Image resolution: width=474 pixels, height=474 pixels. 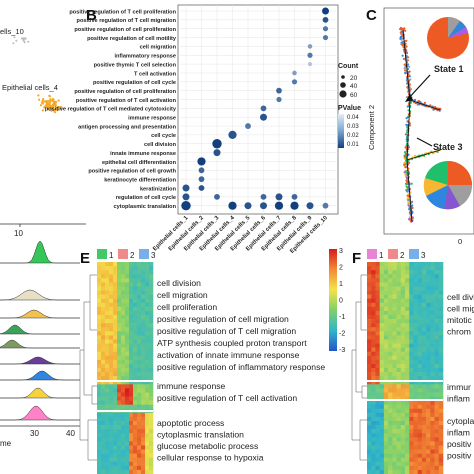 I want to click on dotplot-term-label: positive regulation of T cell activation, so click(x=126, y=101).